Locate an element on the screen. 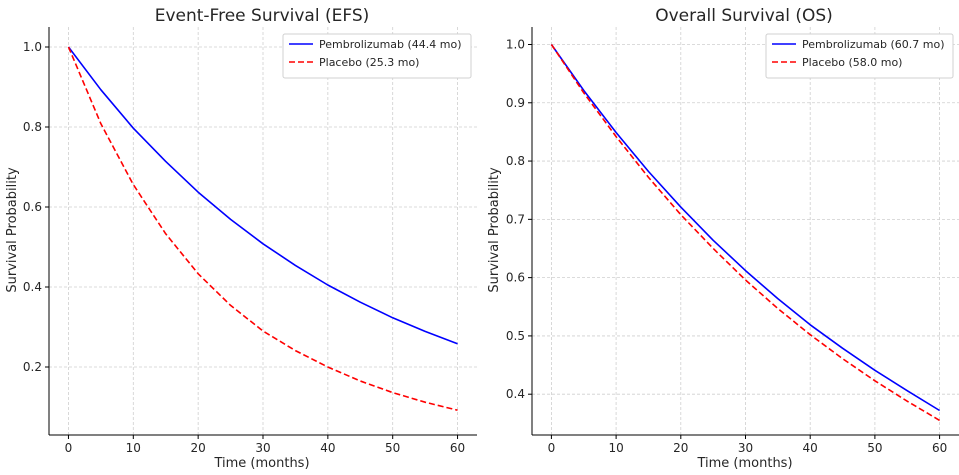 Image resolution: width=959 pixels, height=475 pixels. y-tick-label: 0.9 is located at coordinates (515, 103).